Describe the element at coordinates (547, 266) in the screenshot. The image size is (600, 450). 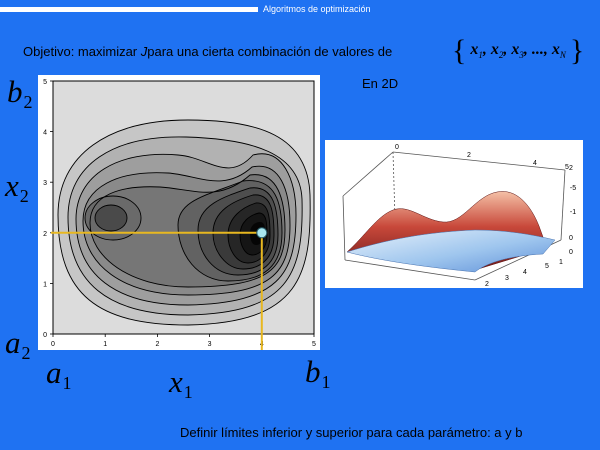
I see `surface-bottom-tick: 5` at that location.